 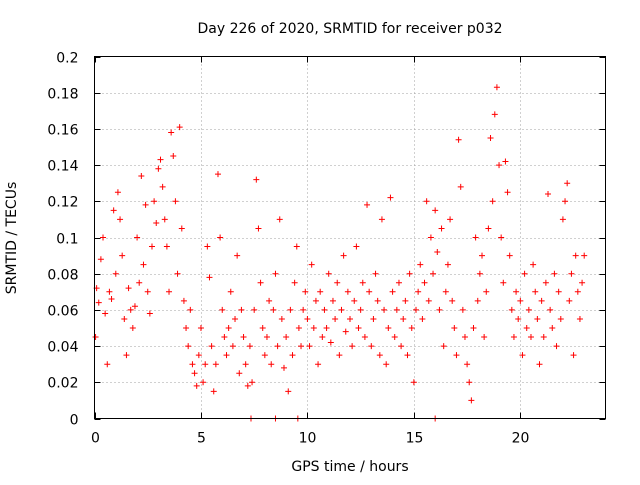 I want to click on y-tick-label: 0.1, so click(x=67, y=240).